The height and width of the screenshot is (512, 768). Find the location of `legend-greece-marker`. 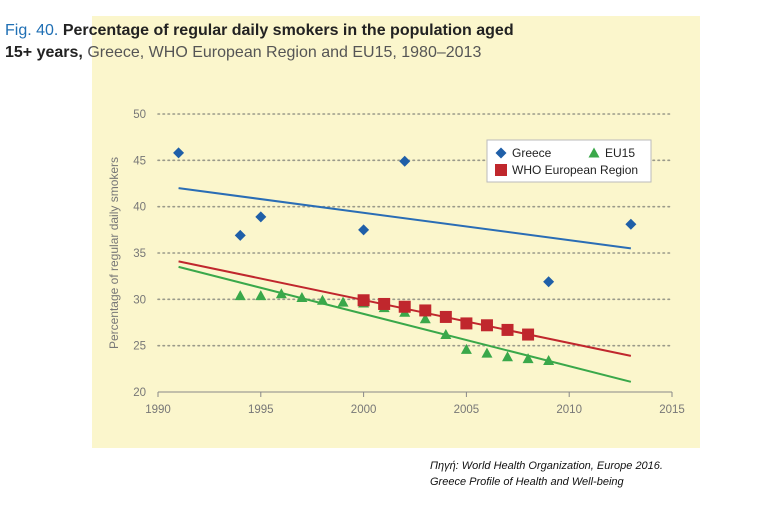

legend-greece-marker is located at coordinates (501, 153).